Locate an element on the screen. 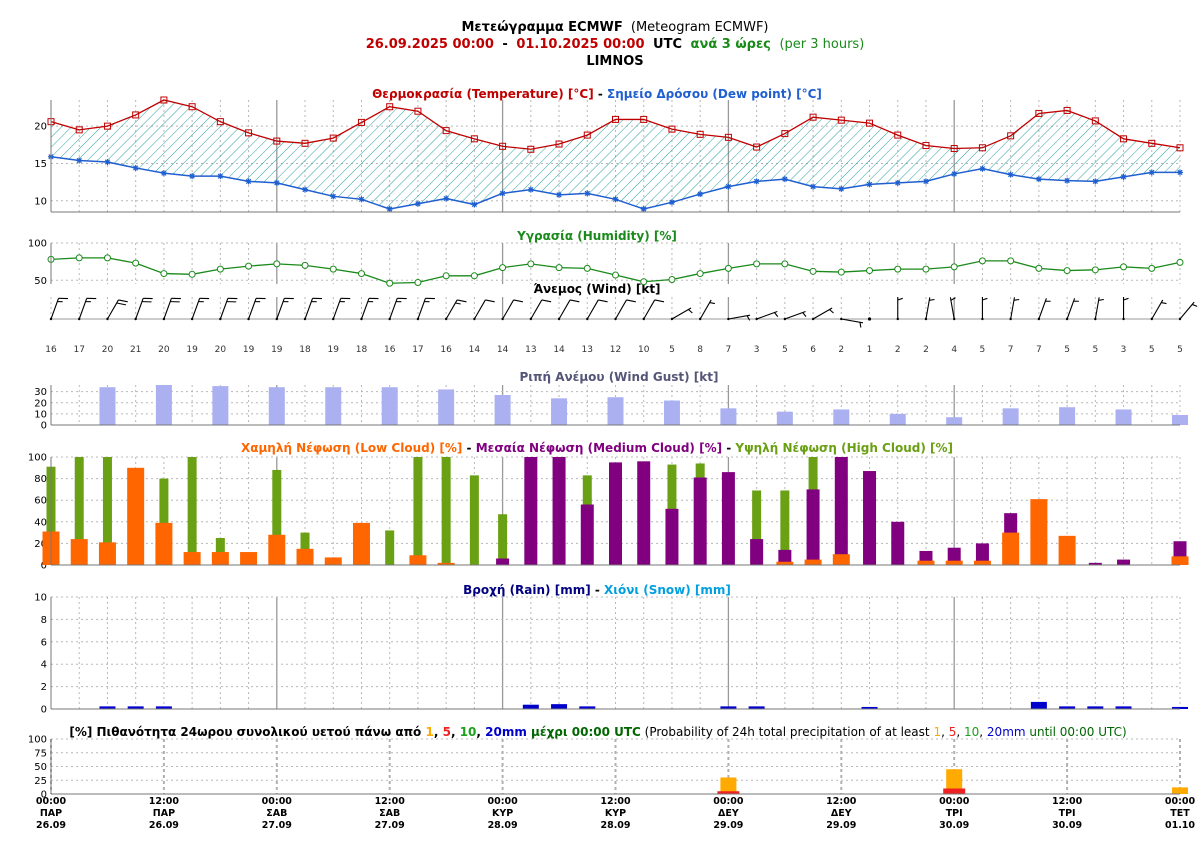 This screenshot has height=851, width=1200. x-tick-date: 26.09 is located at coordinates (51, 825).